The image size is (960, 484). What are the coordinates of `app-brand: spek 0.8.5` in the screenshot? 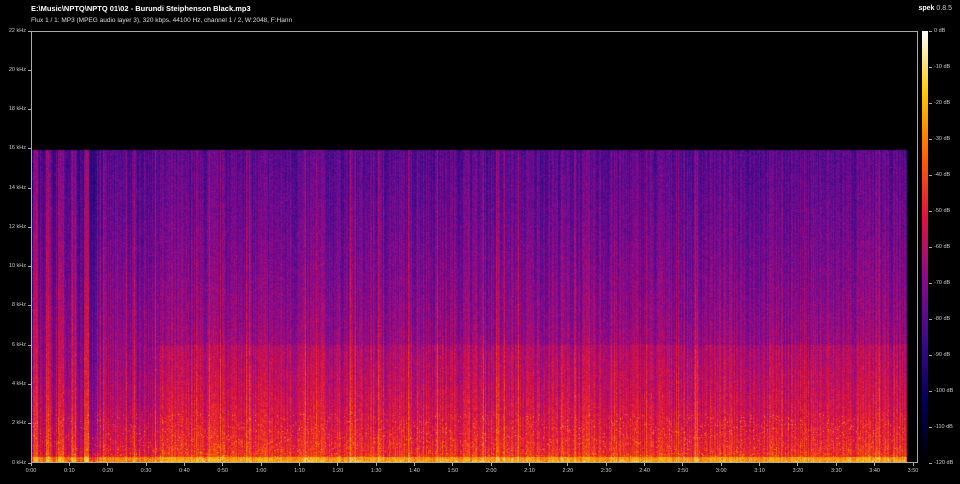 It's located at (936, 8).